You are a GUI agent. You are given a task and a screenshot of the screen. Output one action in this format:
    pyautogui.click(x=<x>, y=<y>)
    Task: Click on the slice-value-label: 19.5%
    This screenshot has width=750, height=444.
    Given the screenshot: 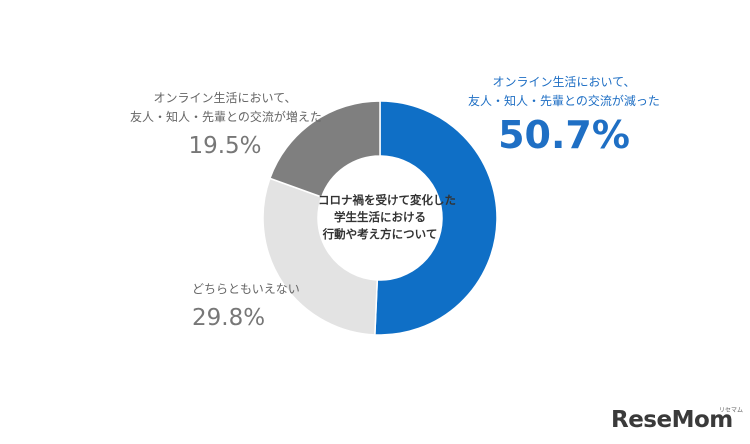 What is the action you would take?
    pyautogui.click(x=225, y=146)
    